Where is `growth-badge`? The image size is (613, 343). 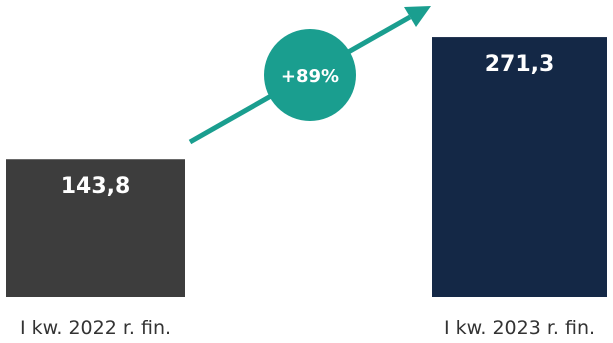 growth-badge is located at coordinates (310, 75).